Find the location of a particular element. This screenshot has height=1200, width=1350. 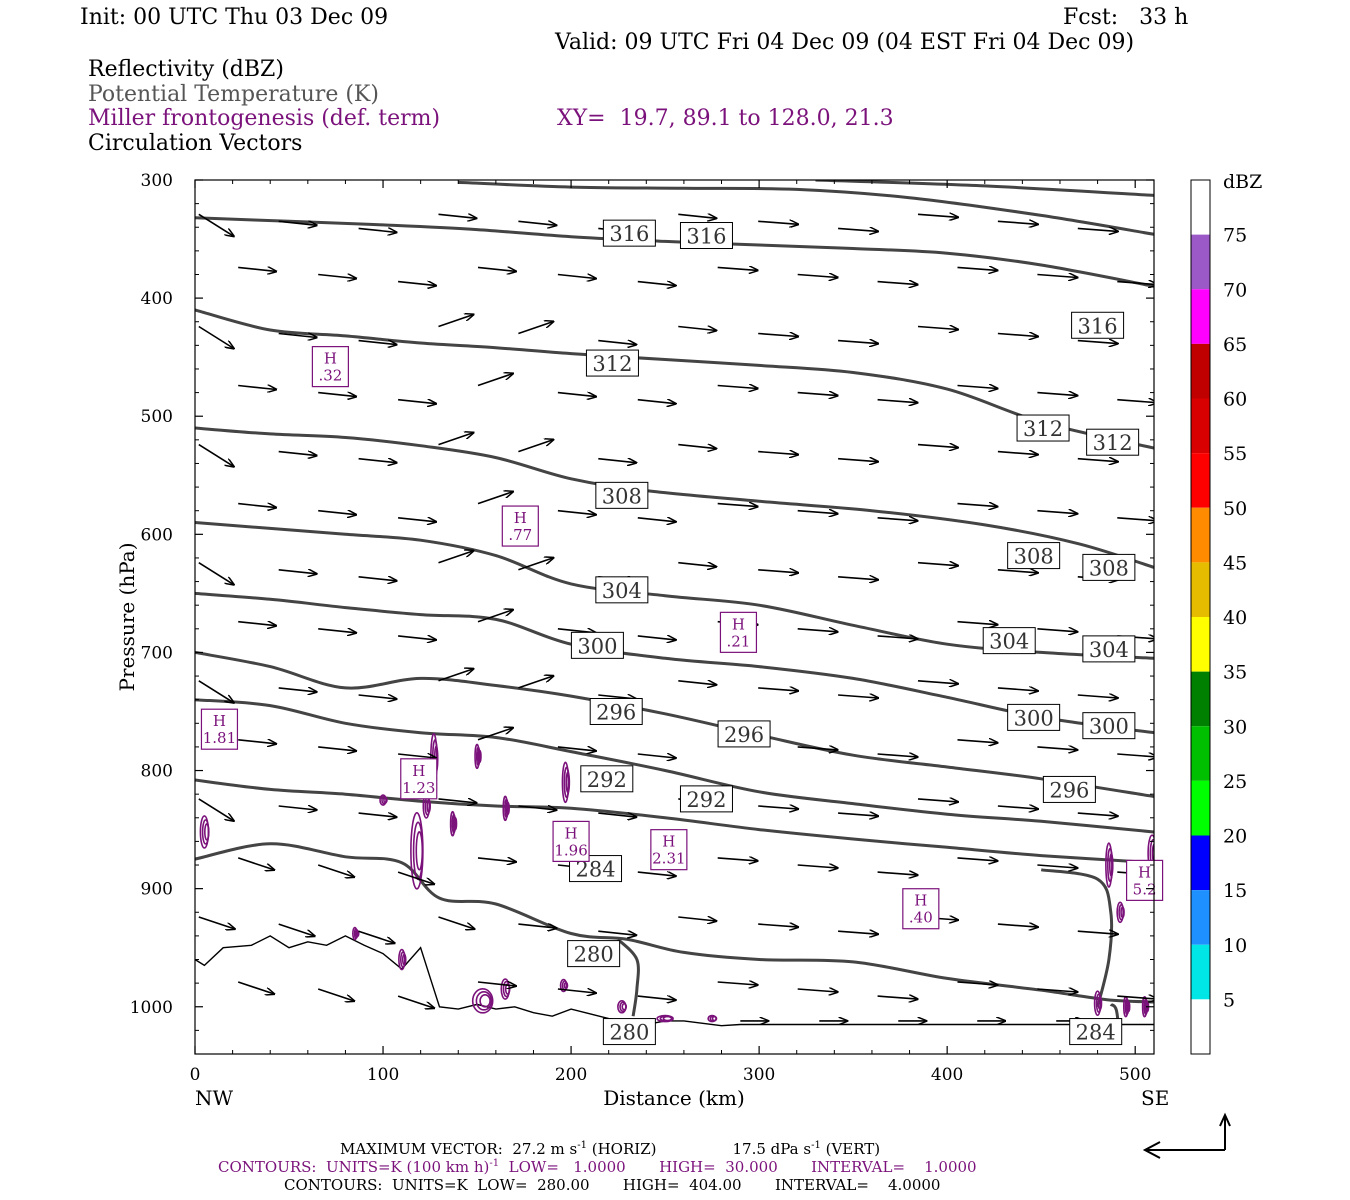

colorbar-level: 35 is located at coordinates (1235, 673).